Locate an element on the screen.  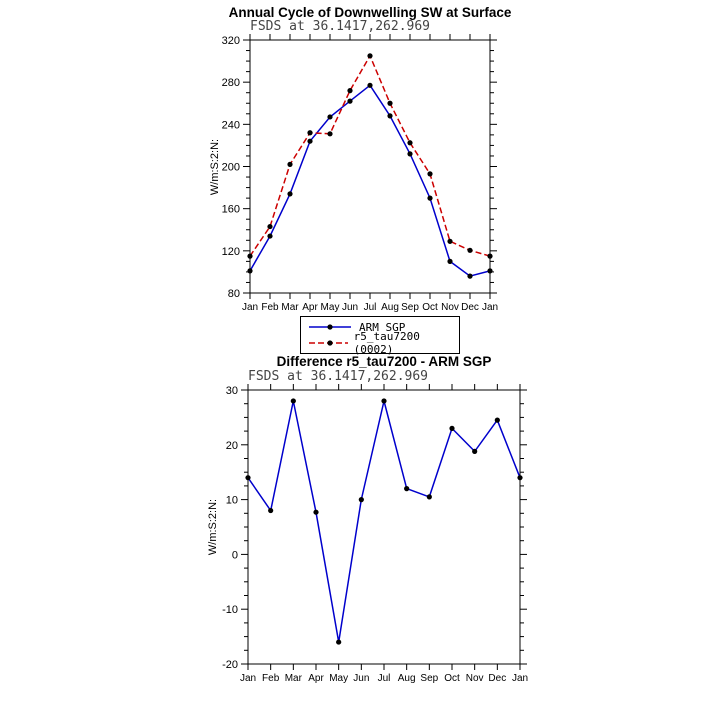
svg-text: 0 is located at coordinates (235, 555).